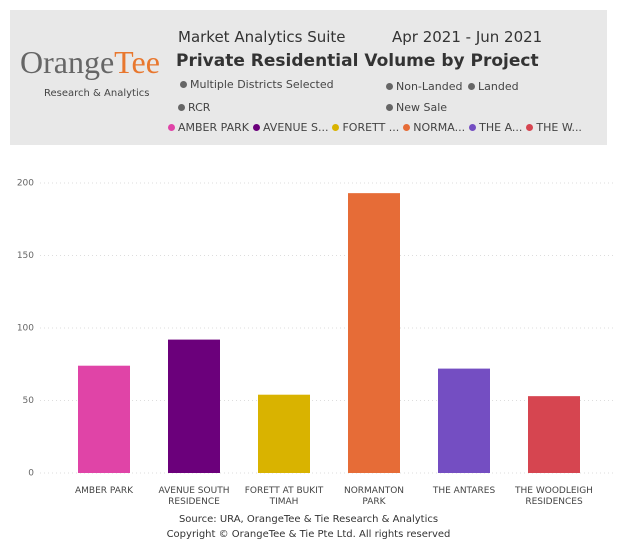 This screenshot has height=542, width=617. What do you see at coordinates (104, 491) in the screenshot?
I see `x-tick-label: AMBER PARK` at bounding box center [104, 491].